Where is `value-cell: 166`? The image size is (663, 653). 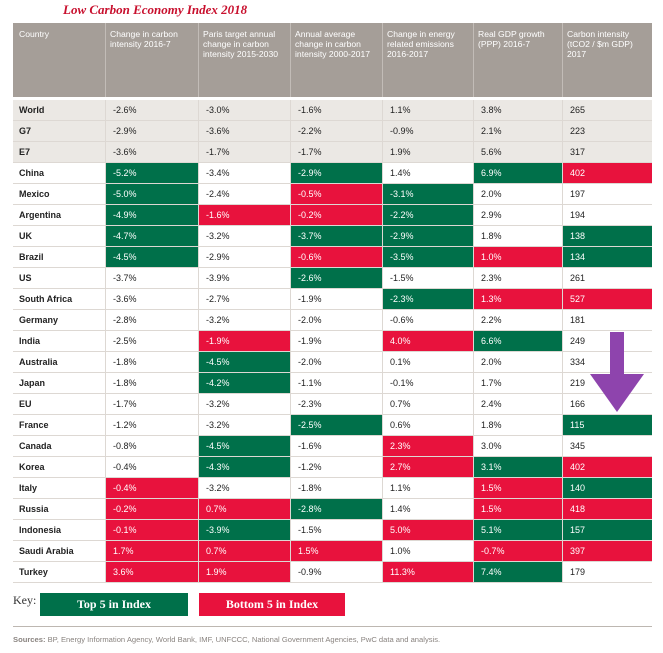
value-cell: 166 is located at coordinates (607, 404).